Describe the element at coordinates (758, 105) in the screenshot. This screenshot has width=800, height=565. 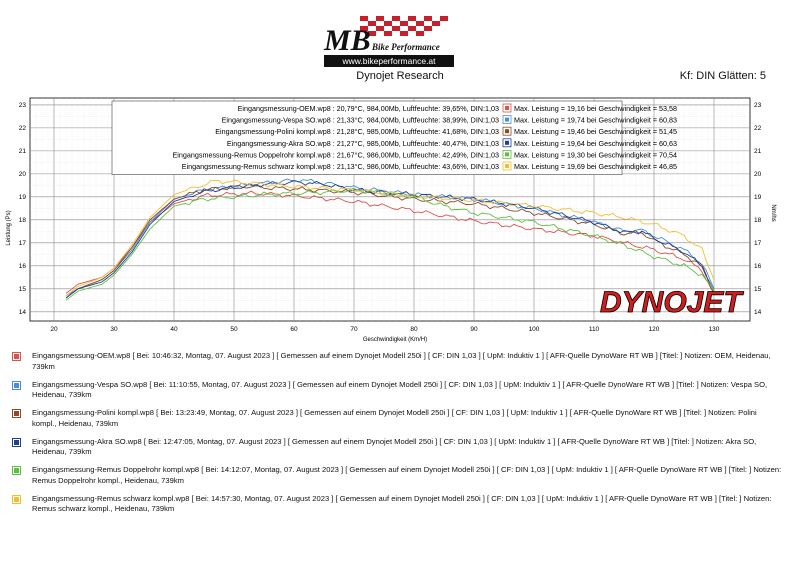
I see `y-tick-label-right: 23` at that location.